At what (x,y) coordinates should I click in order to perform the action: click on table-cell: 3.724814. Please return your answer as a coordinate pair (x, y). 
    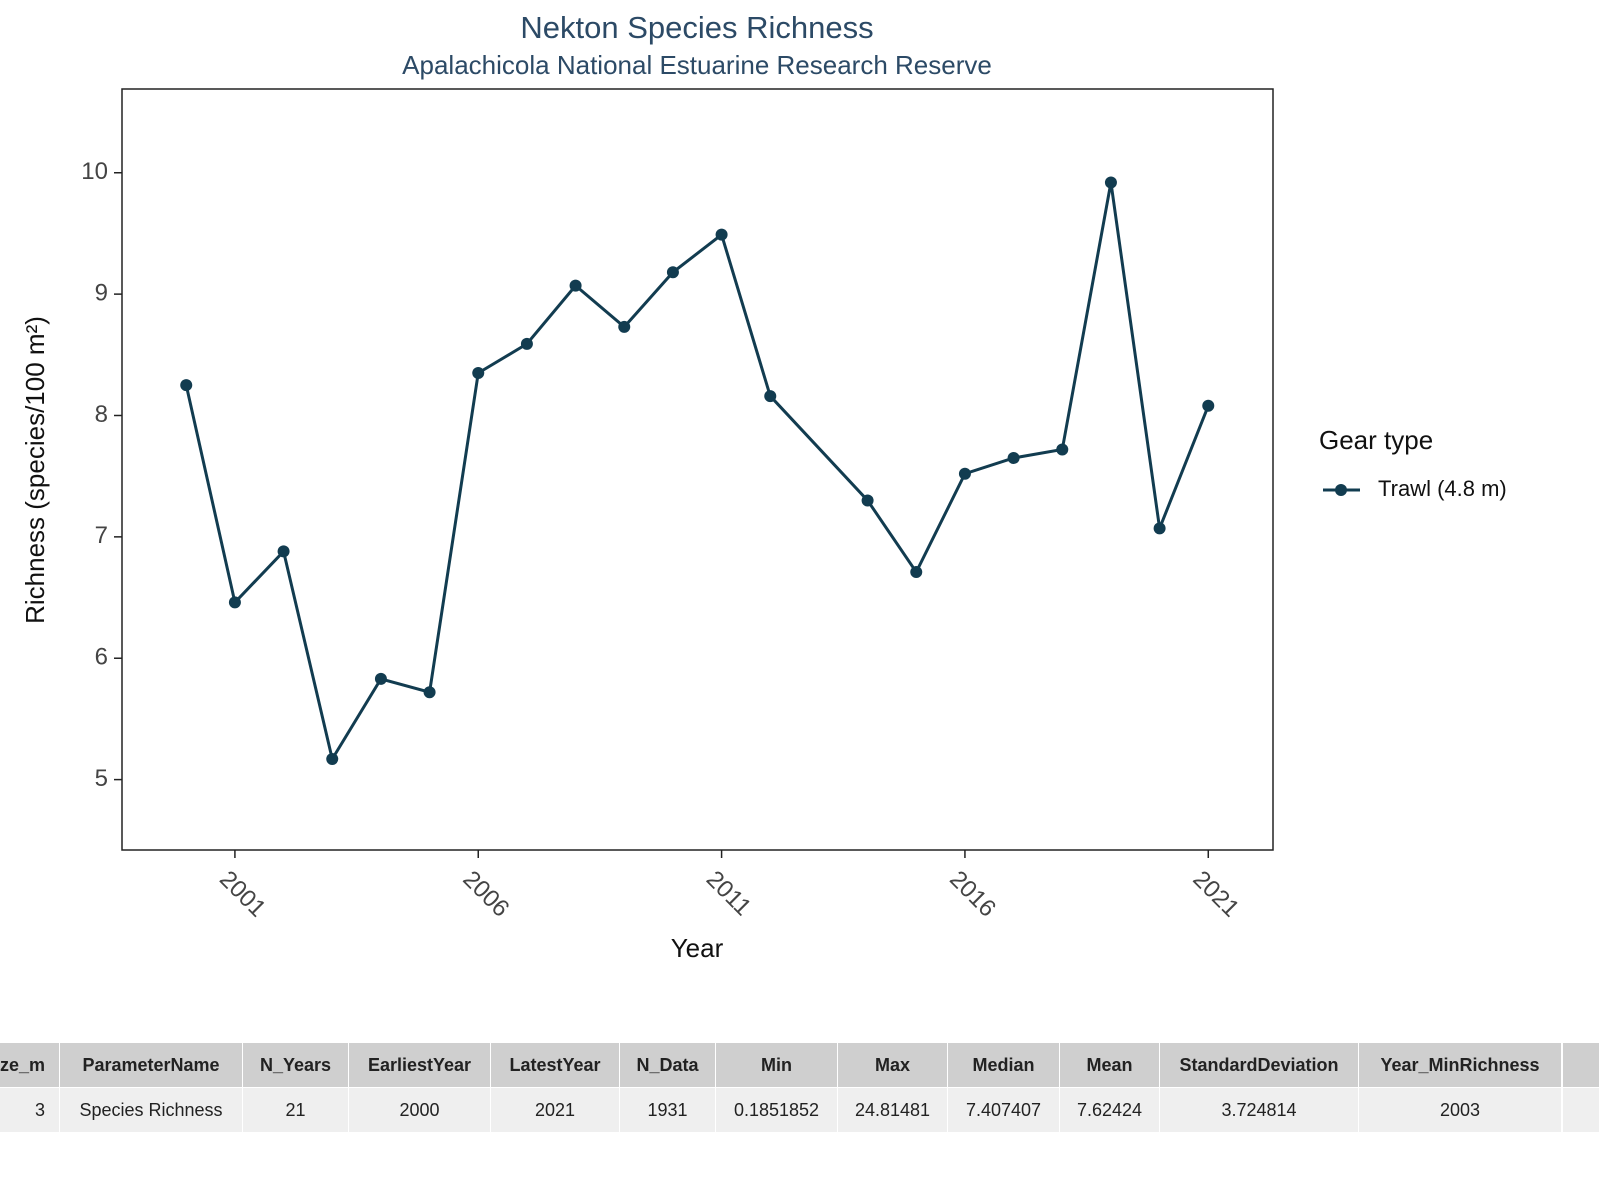
    Looking at the image, I should click on (1259, 1110).